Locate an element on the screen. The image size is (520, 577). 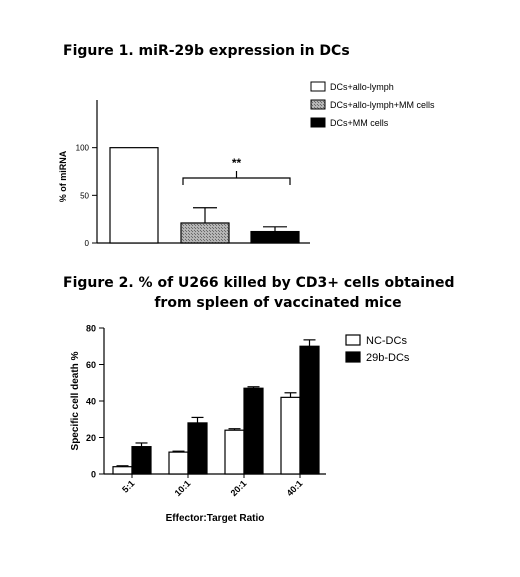
y-tick-label: 100 is located at coordinates (83, 148).